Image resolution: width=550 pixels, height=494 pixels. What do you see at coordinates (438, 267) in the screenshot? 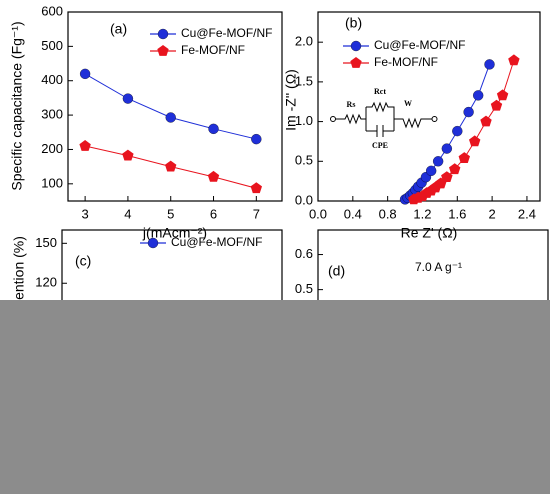
I see `annotation: 7.0 A g⁻¹` at bounding box center [438, 267].